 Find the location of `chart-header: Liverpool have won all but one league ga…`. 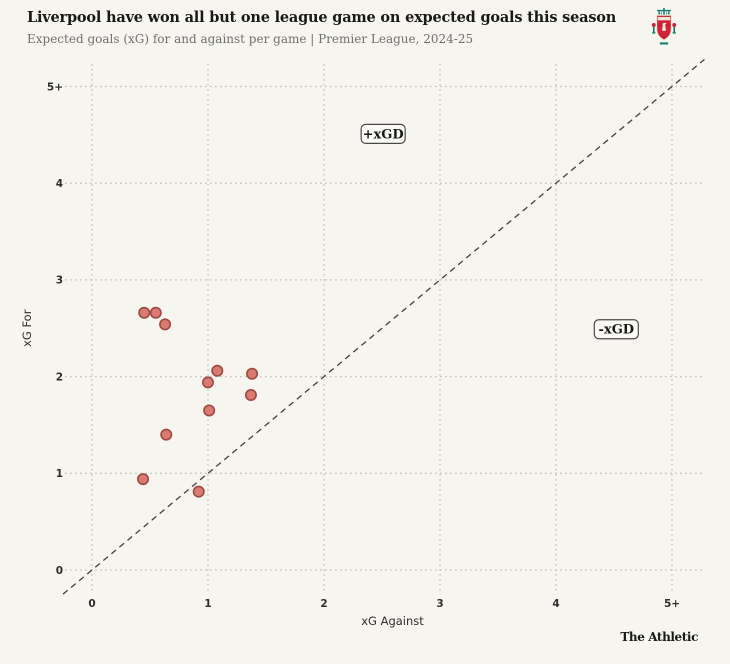

chart-header: Liverpool have won all but one league ga… is located at coordinates (336, 27).